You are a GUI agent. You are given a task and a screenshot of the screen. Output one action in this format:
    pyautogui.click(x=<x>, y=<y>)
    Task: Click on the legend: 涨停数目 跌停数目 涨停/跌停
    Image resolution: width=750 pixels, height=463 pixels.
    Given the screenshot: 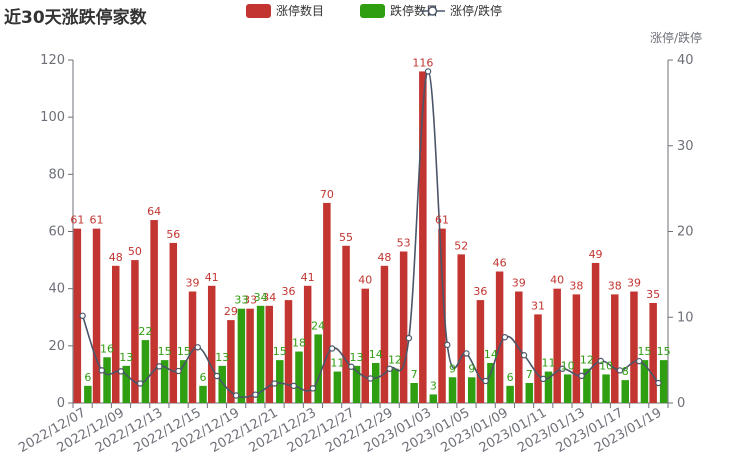 What is the action you would take?
    pyautogui.click(x=374, y=10)
    